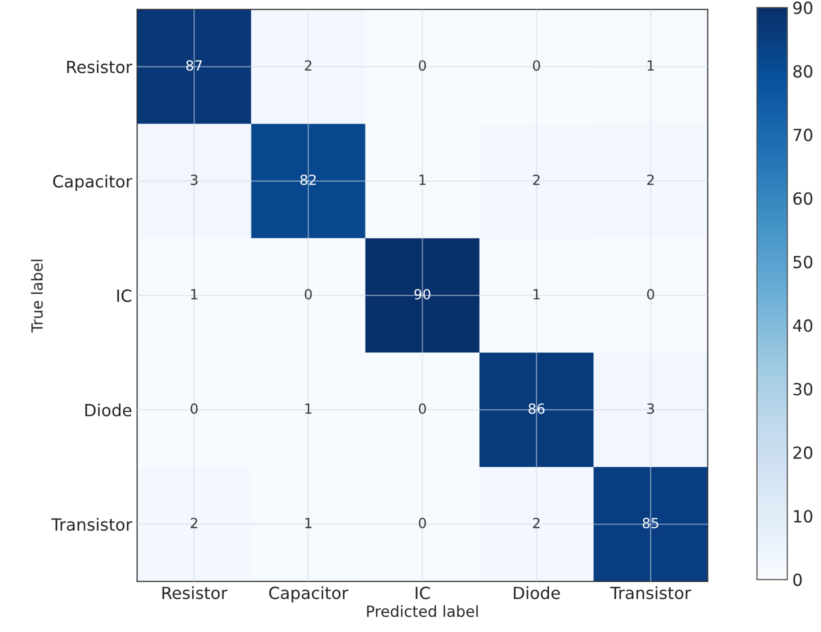  Describe the element at coordinates (308, 594) in the screenshot. I see `x-tick-label: Capacitor` at that location.